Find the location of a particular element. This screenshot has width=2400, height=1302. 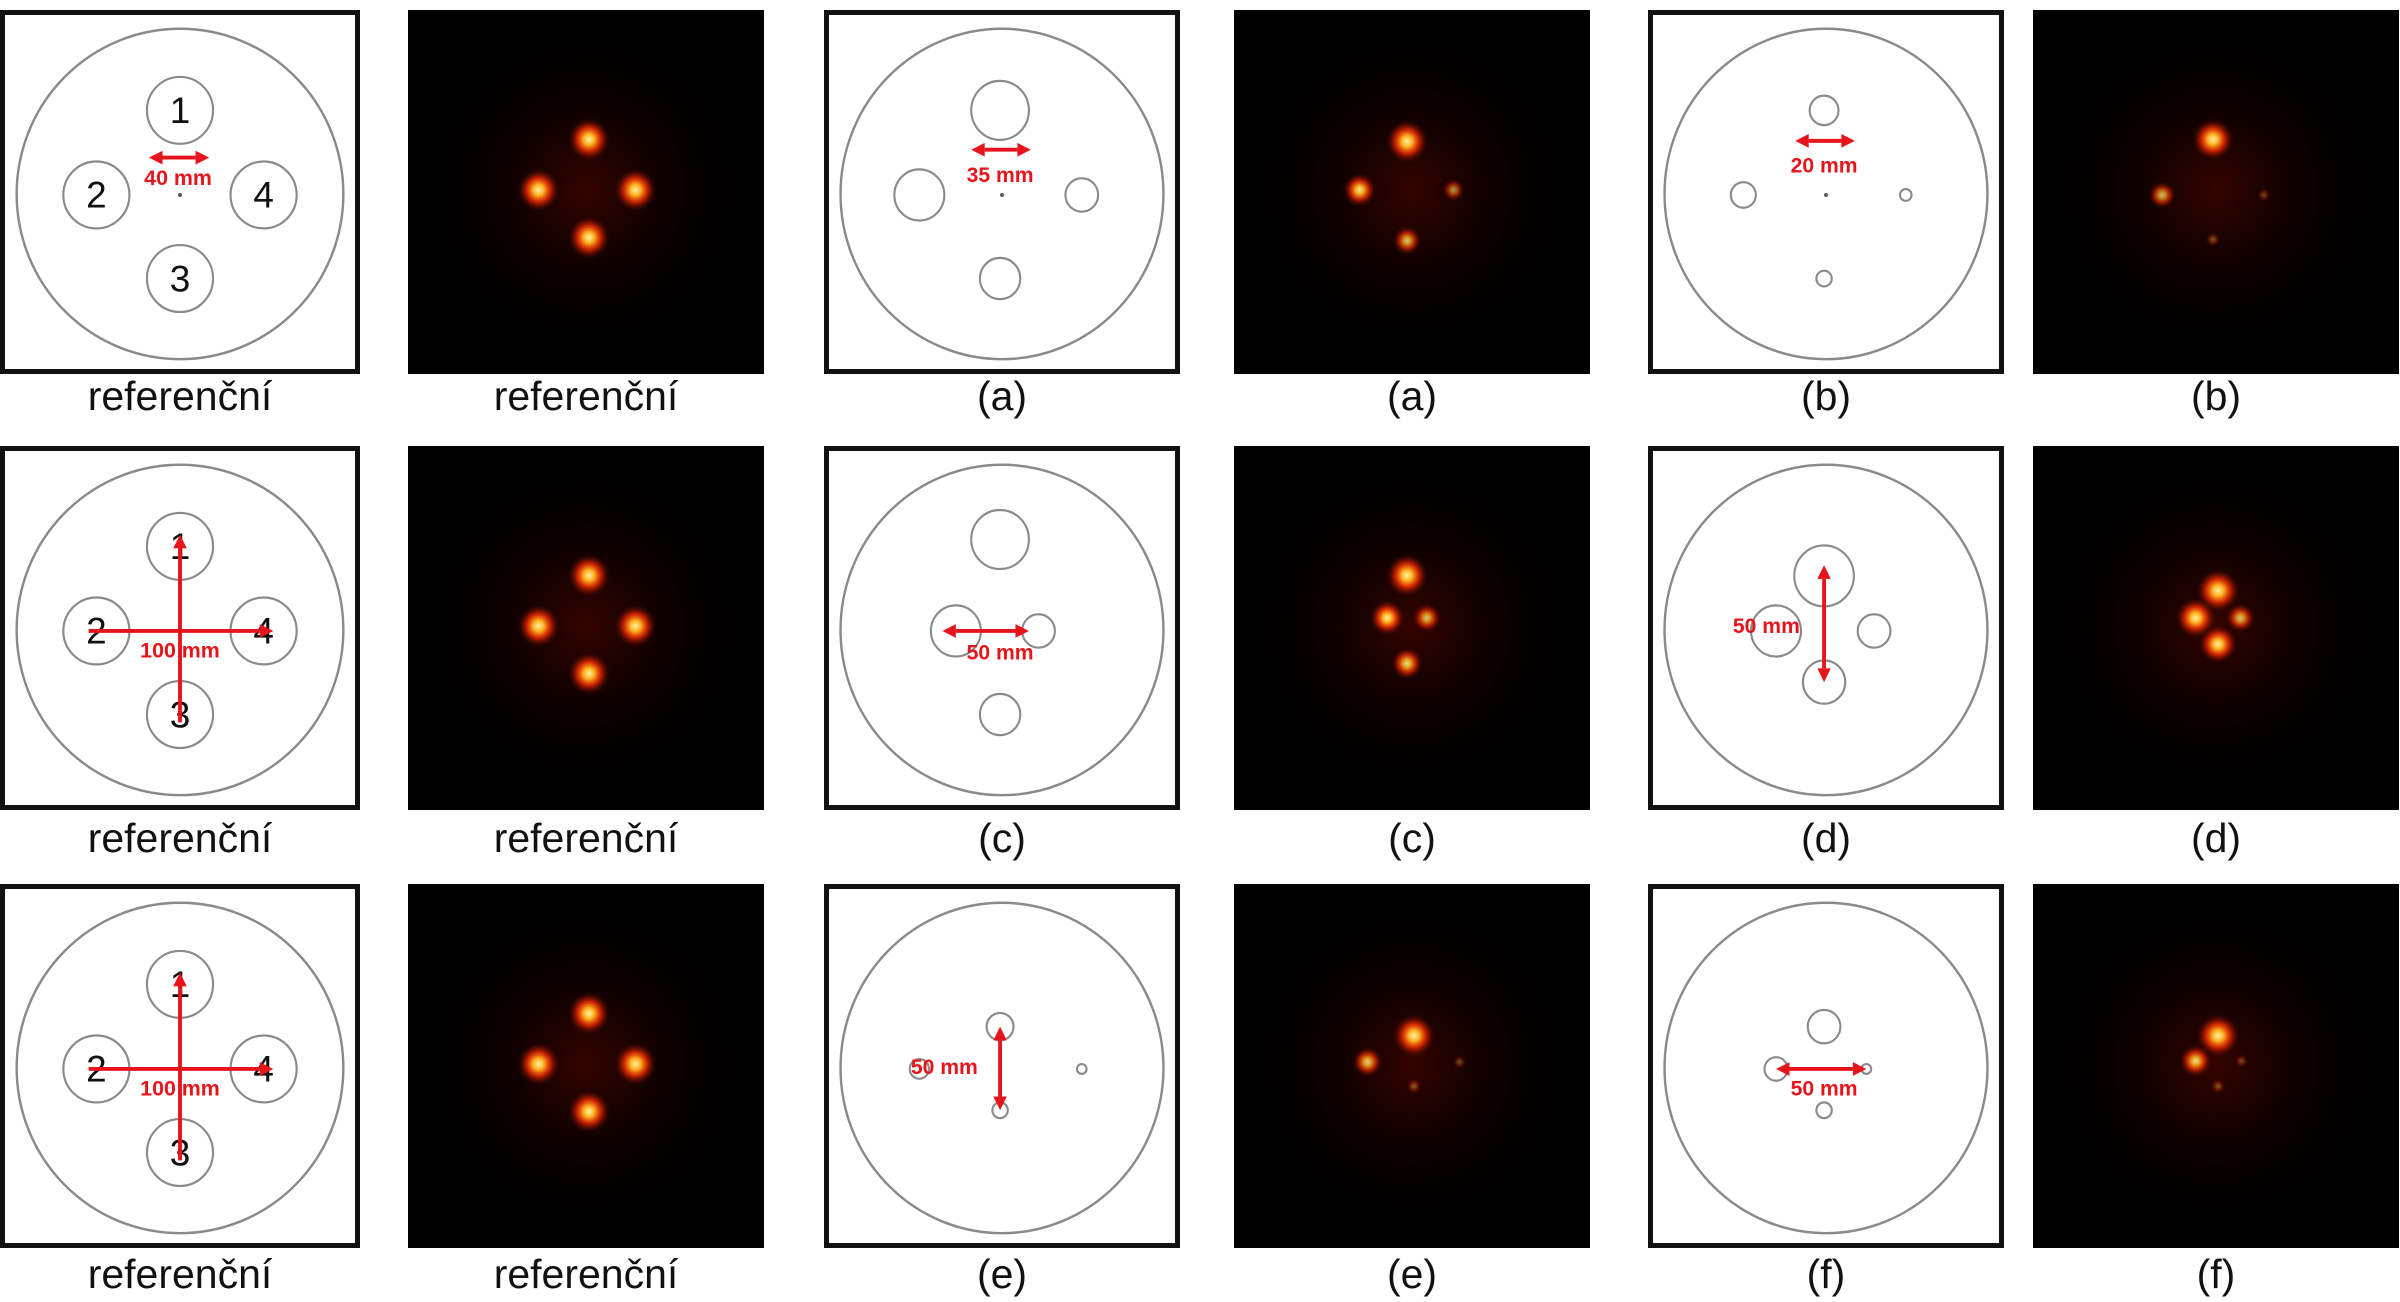

phantom-panel: 35 mm is located at coordinates (1002, 192).